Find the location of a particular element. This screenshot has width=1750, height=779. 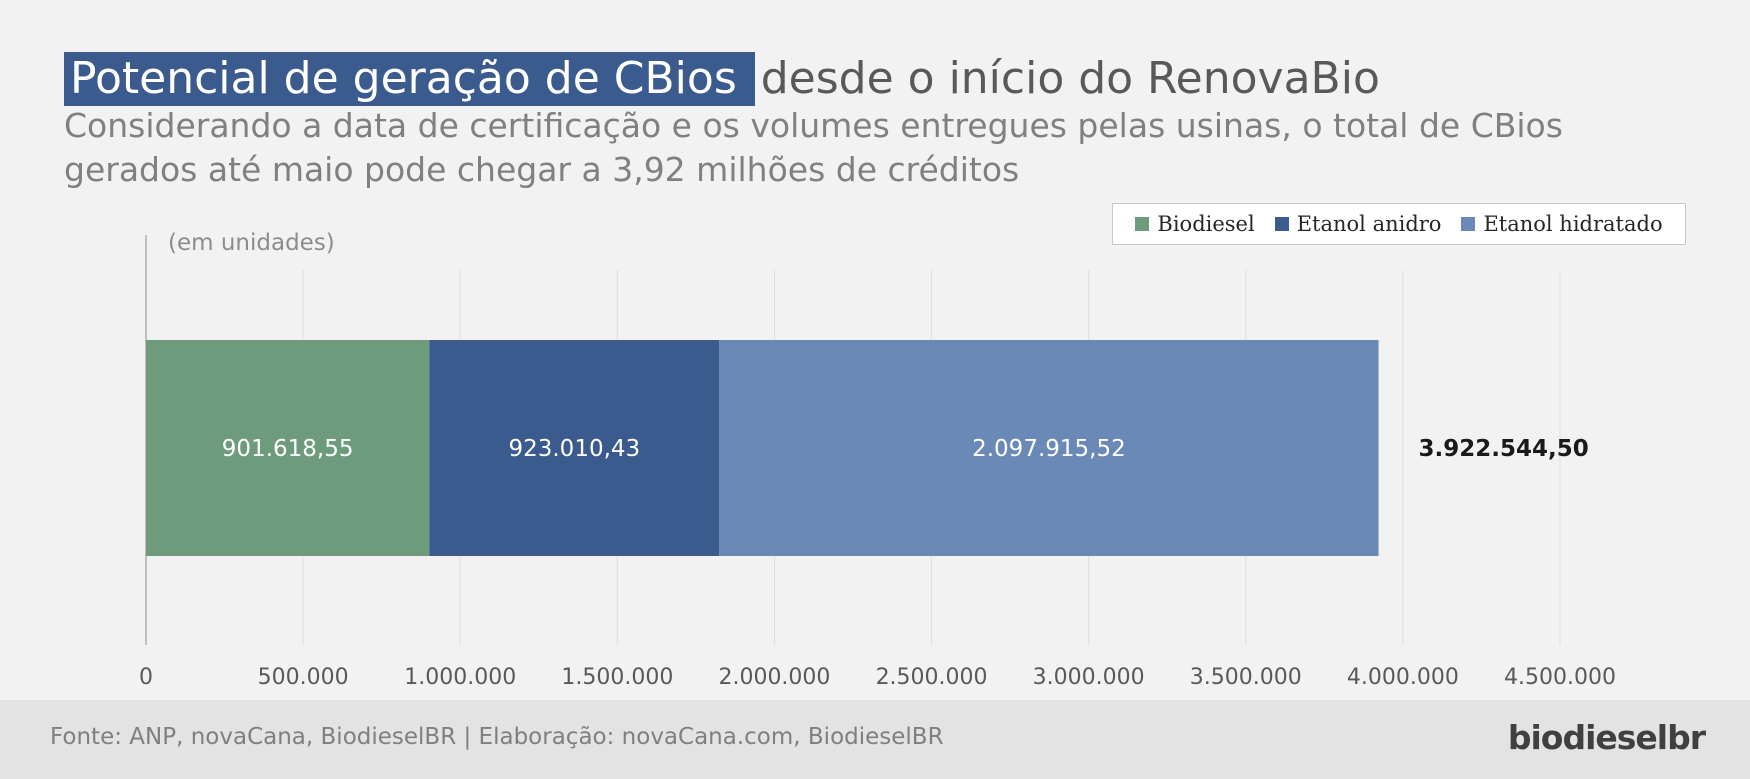

data-label: 923.010,43 is located at coordinates (574, 449).